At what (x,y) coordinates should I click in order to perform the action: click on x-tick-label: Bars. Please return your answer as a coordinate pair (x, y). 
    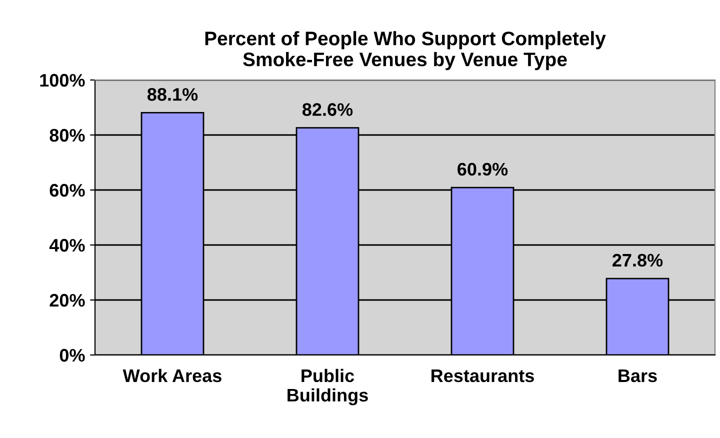
    Looking at the image, I should click on (637, 376).